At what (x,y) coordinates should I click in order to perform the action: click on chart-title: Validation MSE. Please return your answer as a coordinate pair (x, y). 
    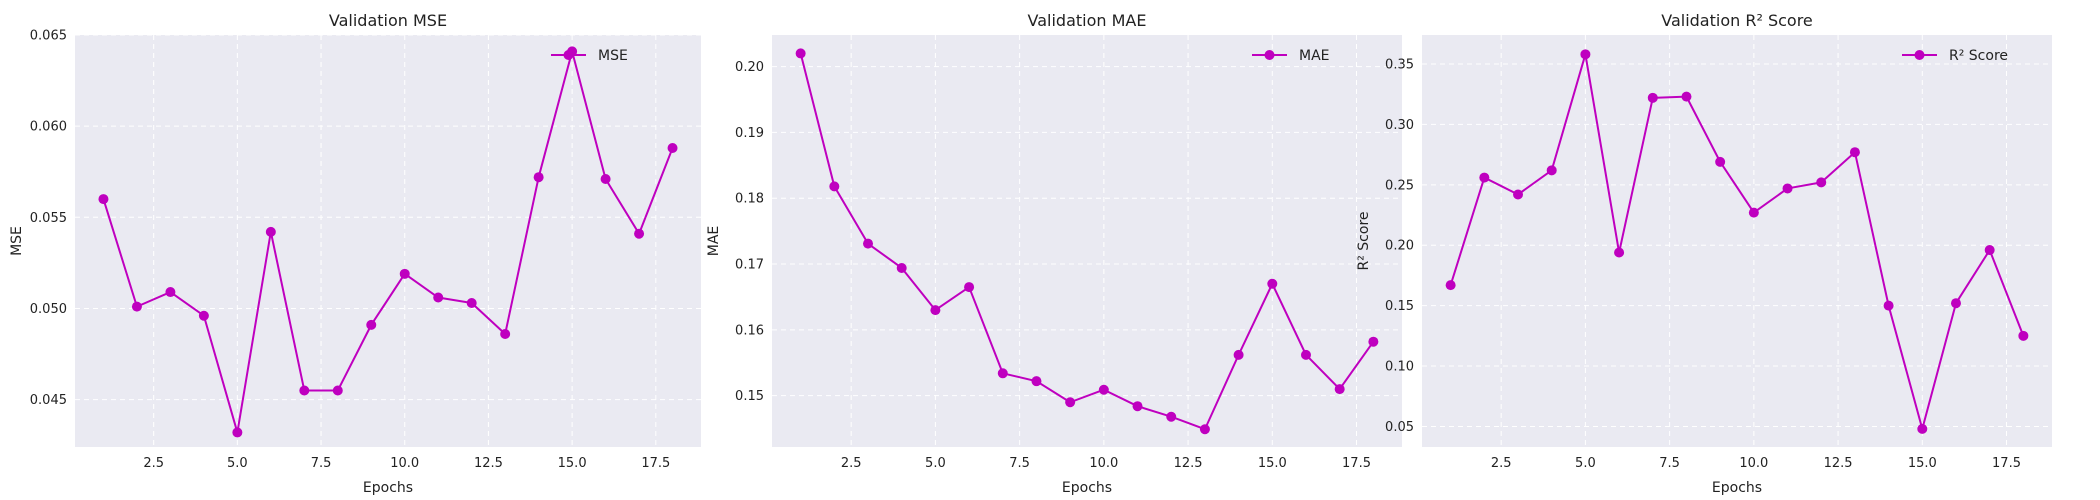
    Looking at the image, I should click on (388, 20).